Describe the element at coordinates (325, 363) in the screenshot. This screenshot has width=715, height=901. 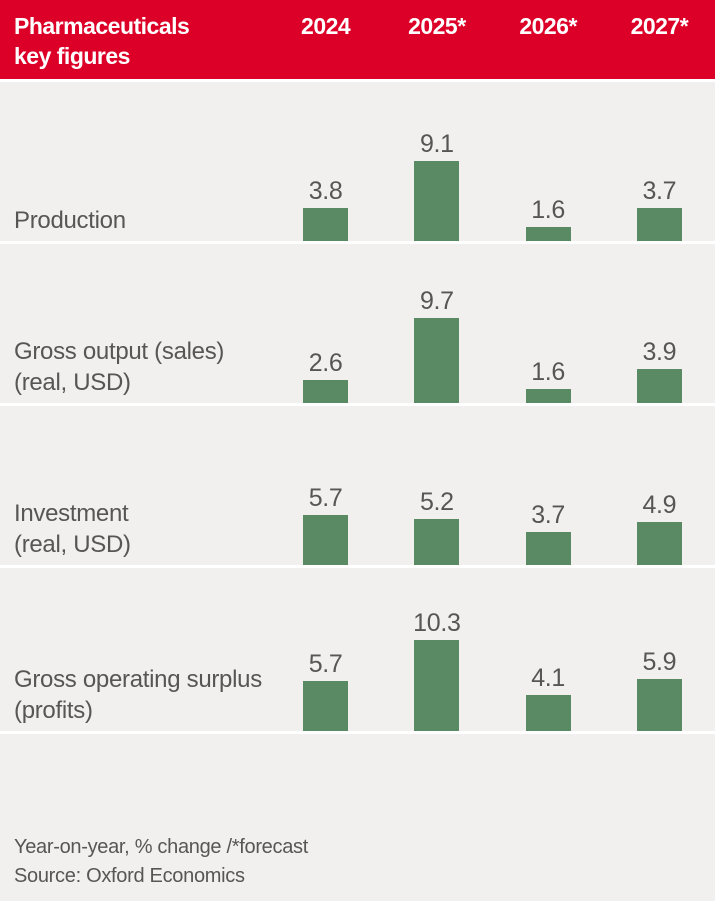
I see `bar-value-label: 2.6` at that location.